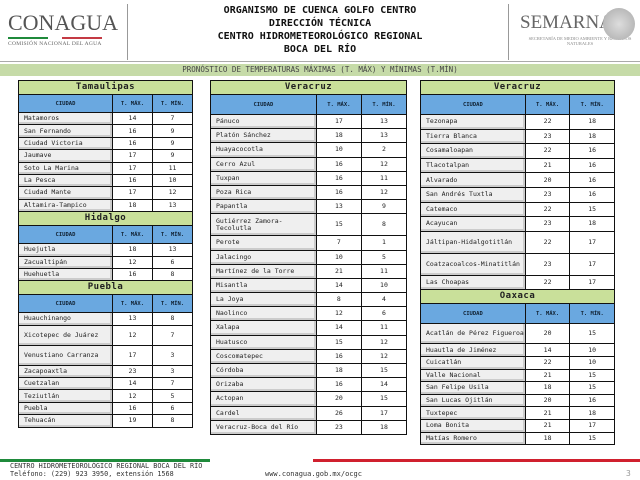 This screenshot has height=480, width=640. I want to click on table-row: Altamira-Tampico 18 13, so click(106, 205).